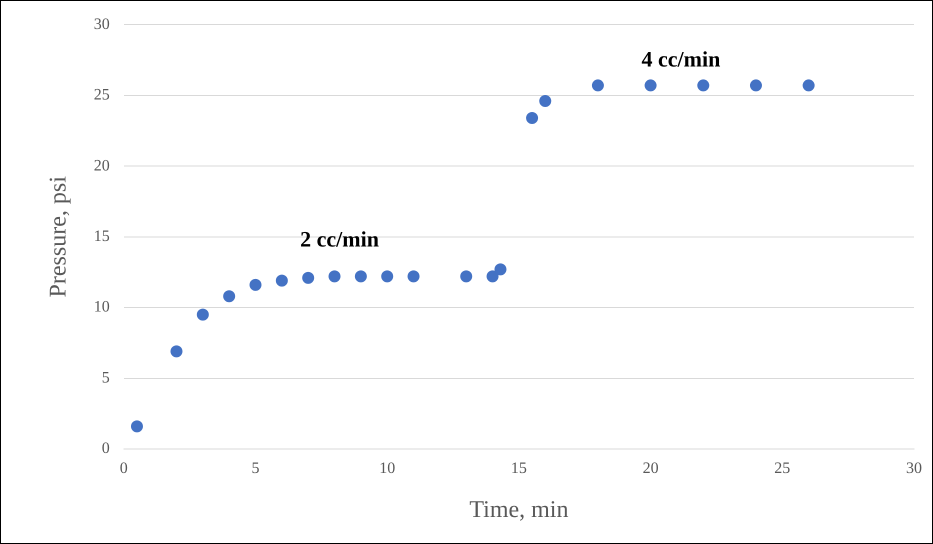 This screenshot has width=933, height=544. I want to click on y-tick-label: 20, so click(102, 165).